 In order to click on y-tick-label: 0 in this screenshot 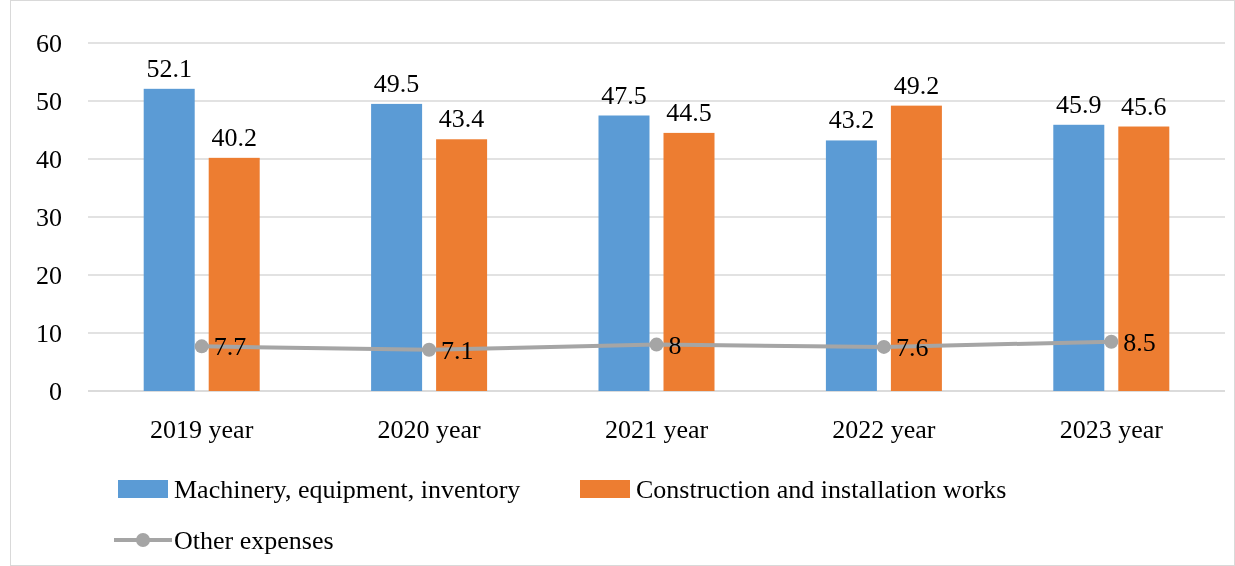, I will do `click(55, 391)`.